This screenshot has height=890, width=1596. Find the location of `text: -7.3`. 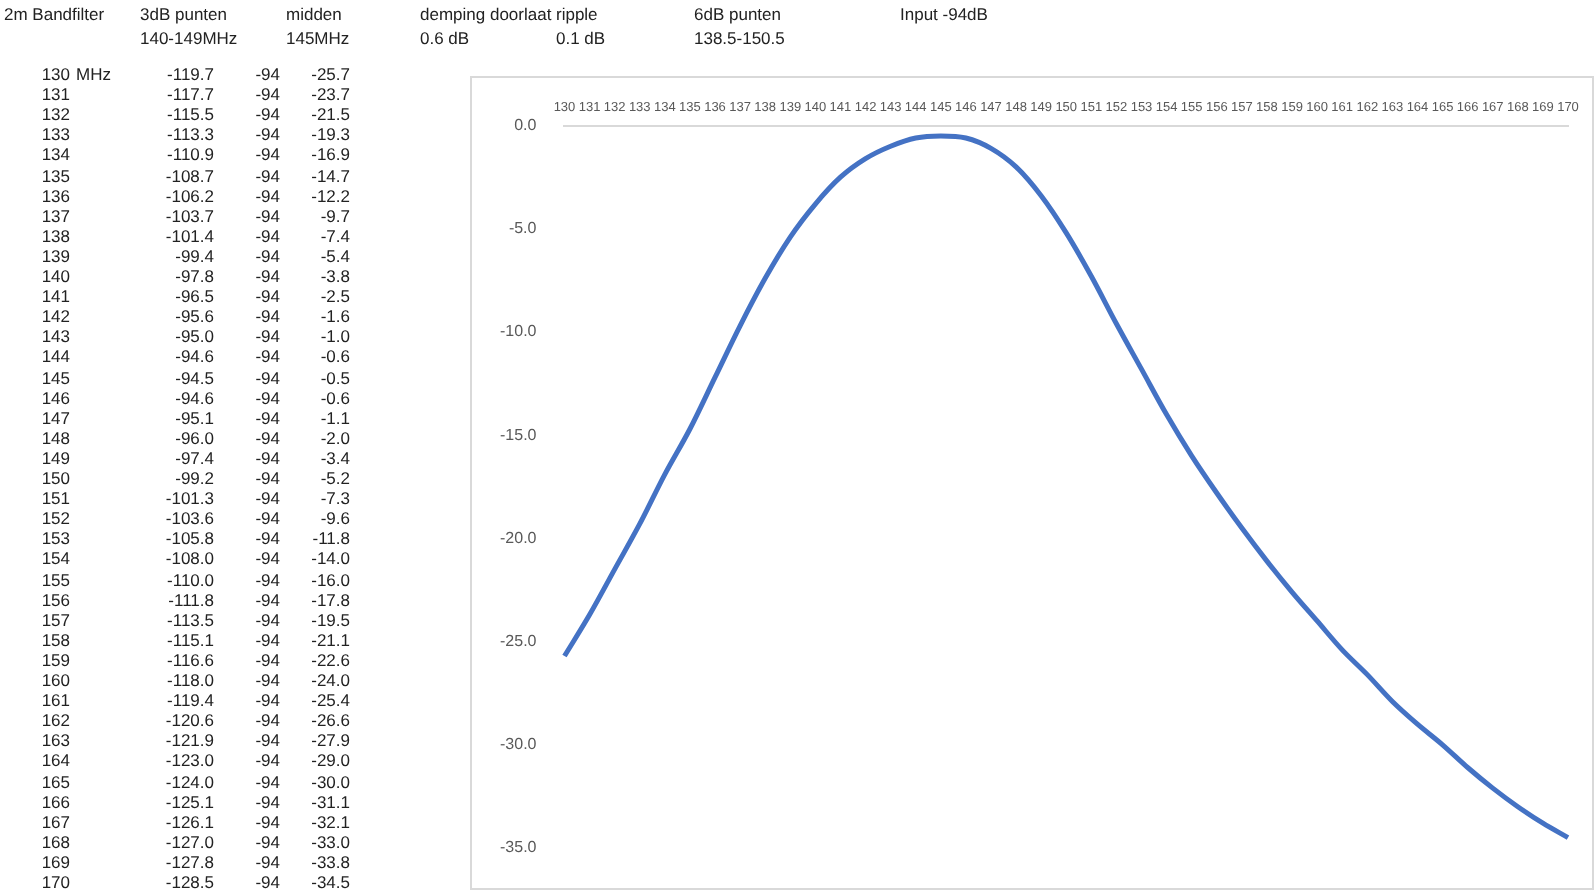

text: -7.3 is located at coordinates (335, 498).